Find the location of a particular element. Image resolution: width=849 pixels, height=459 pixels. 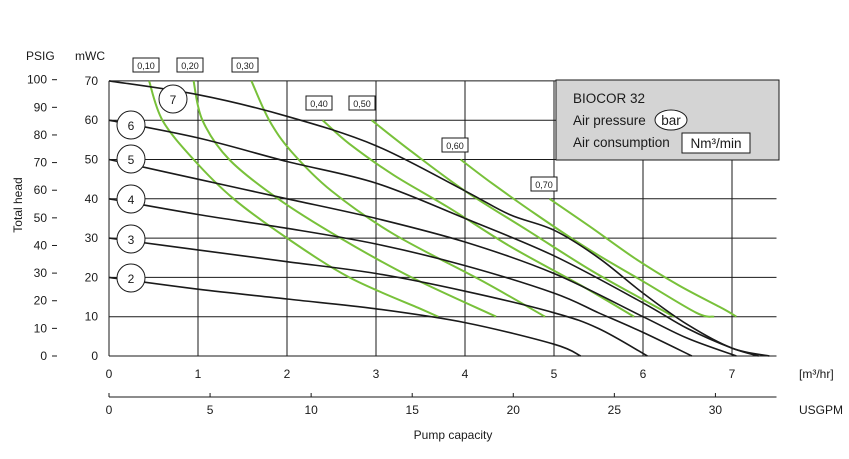

pressure-label-2: 2 is located at coordinates (131, 279).